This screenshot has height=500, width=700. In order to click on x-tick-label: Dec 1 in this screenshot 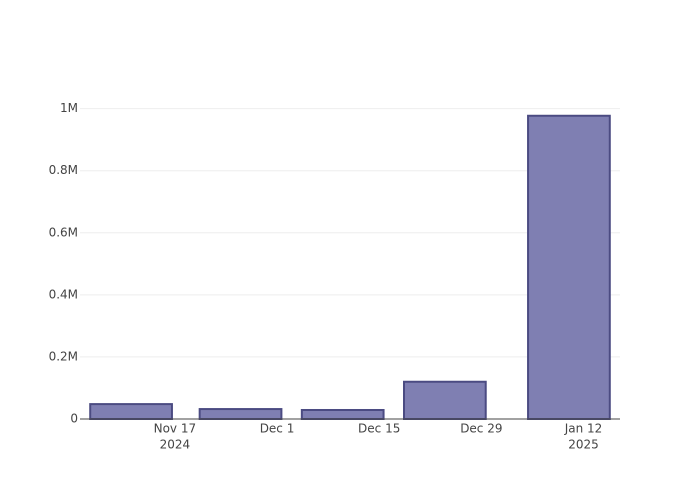, I will do `click(277, 429)`.